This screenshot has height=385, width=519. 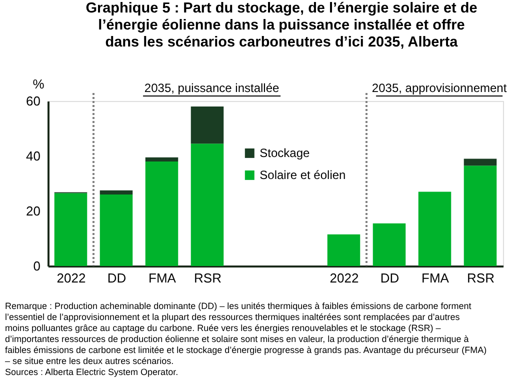 What do you see at coordinates (285, 153) in the screenshot?
I see `legend-label: Stockage` at bounding box center [285, 153].